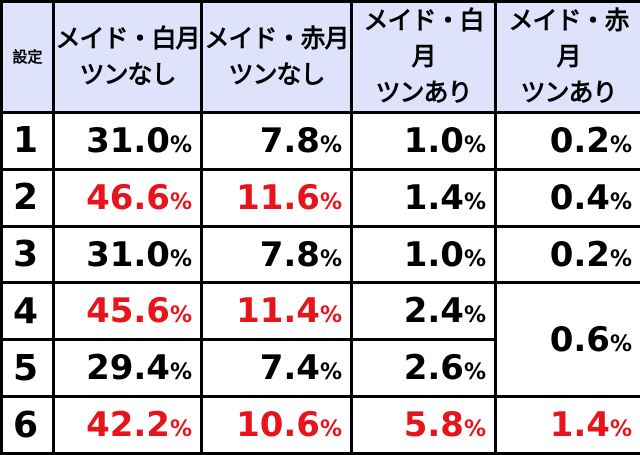 This screenshot has width=640, height=455. I want to click on value-cell: 0.6%, so click(568, 340).